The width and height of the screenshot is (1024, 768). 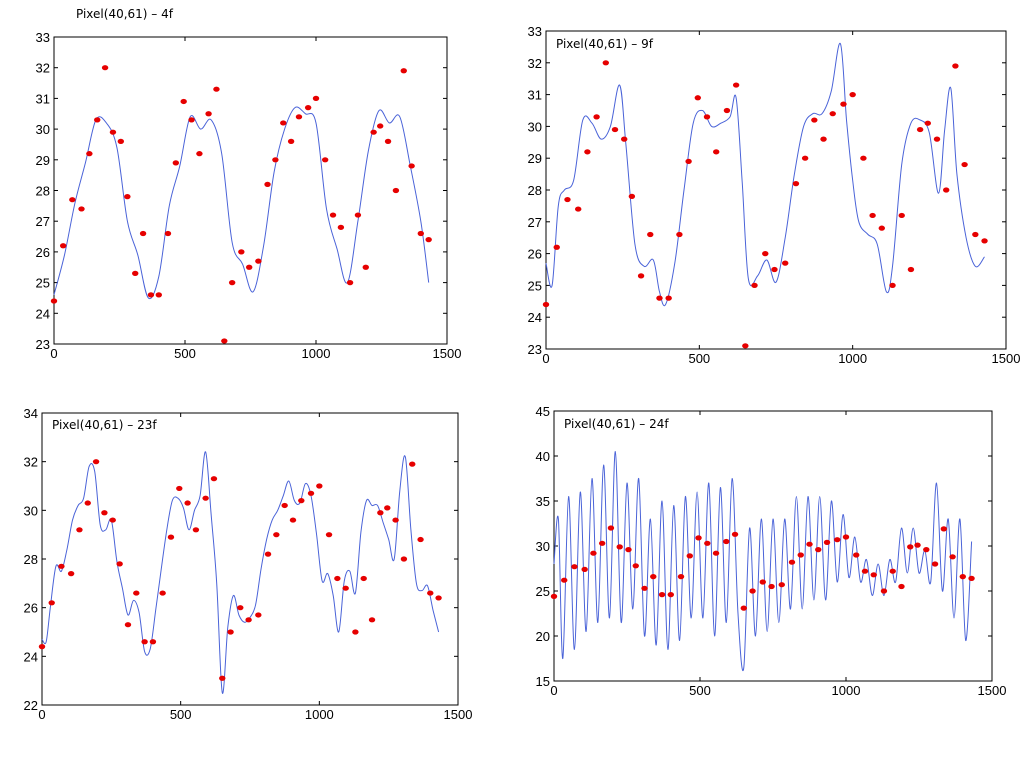 I want to click on y-tick-label: 34, so click(x=31, y=413).